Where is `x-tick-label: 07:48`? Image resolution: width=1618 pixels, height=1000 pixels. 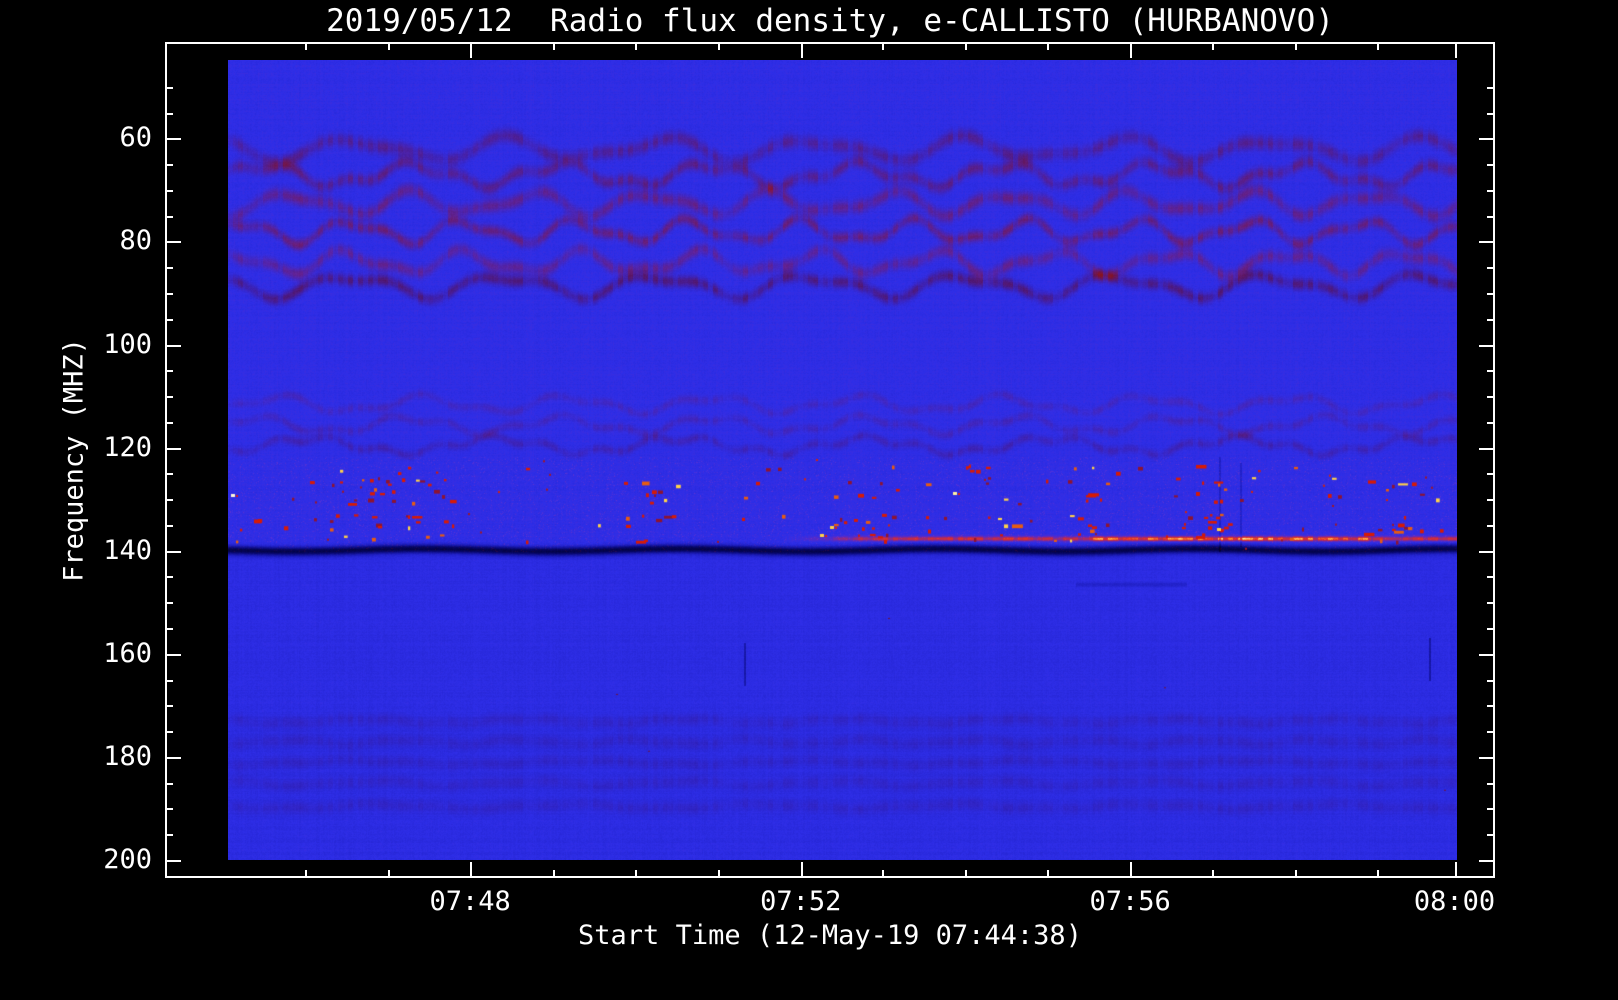 x-tick-label: 07:48 is located at coordinates (470, 901).